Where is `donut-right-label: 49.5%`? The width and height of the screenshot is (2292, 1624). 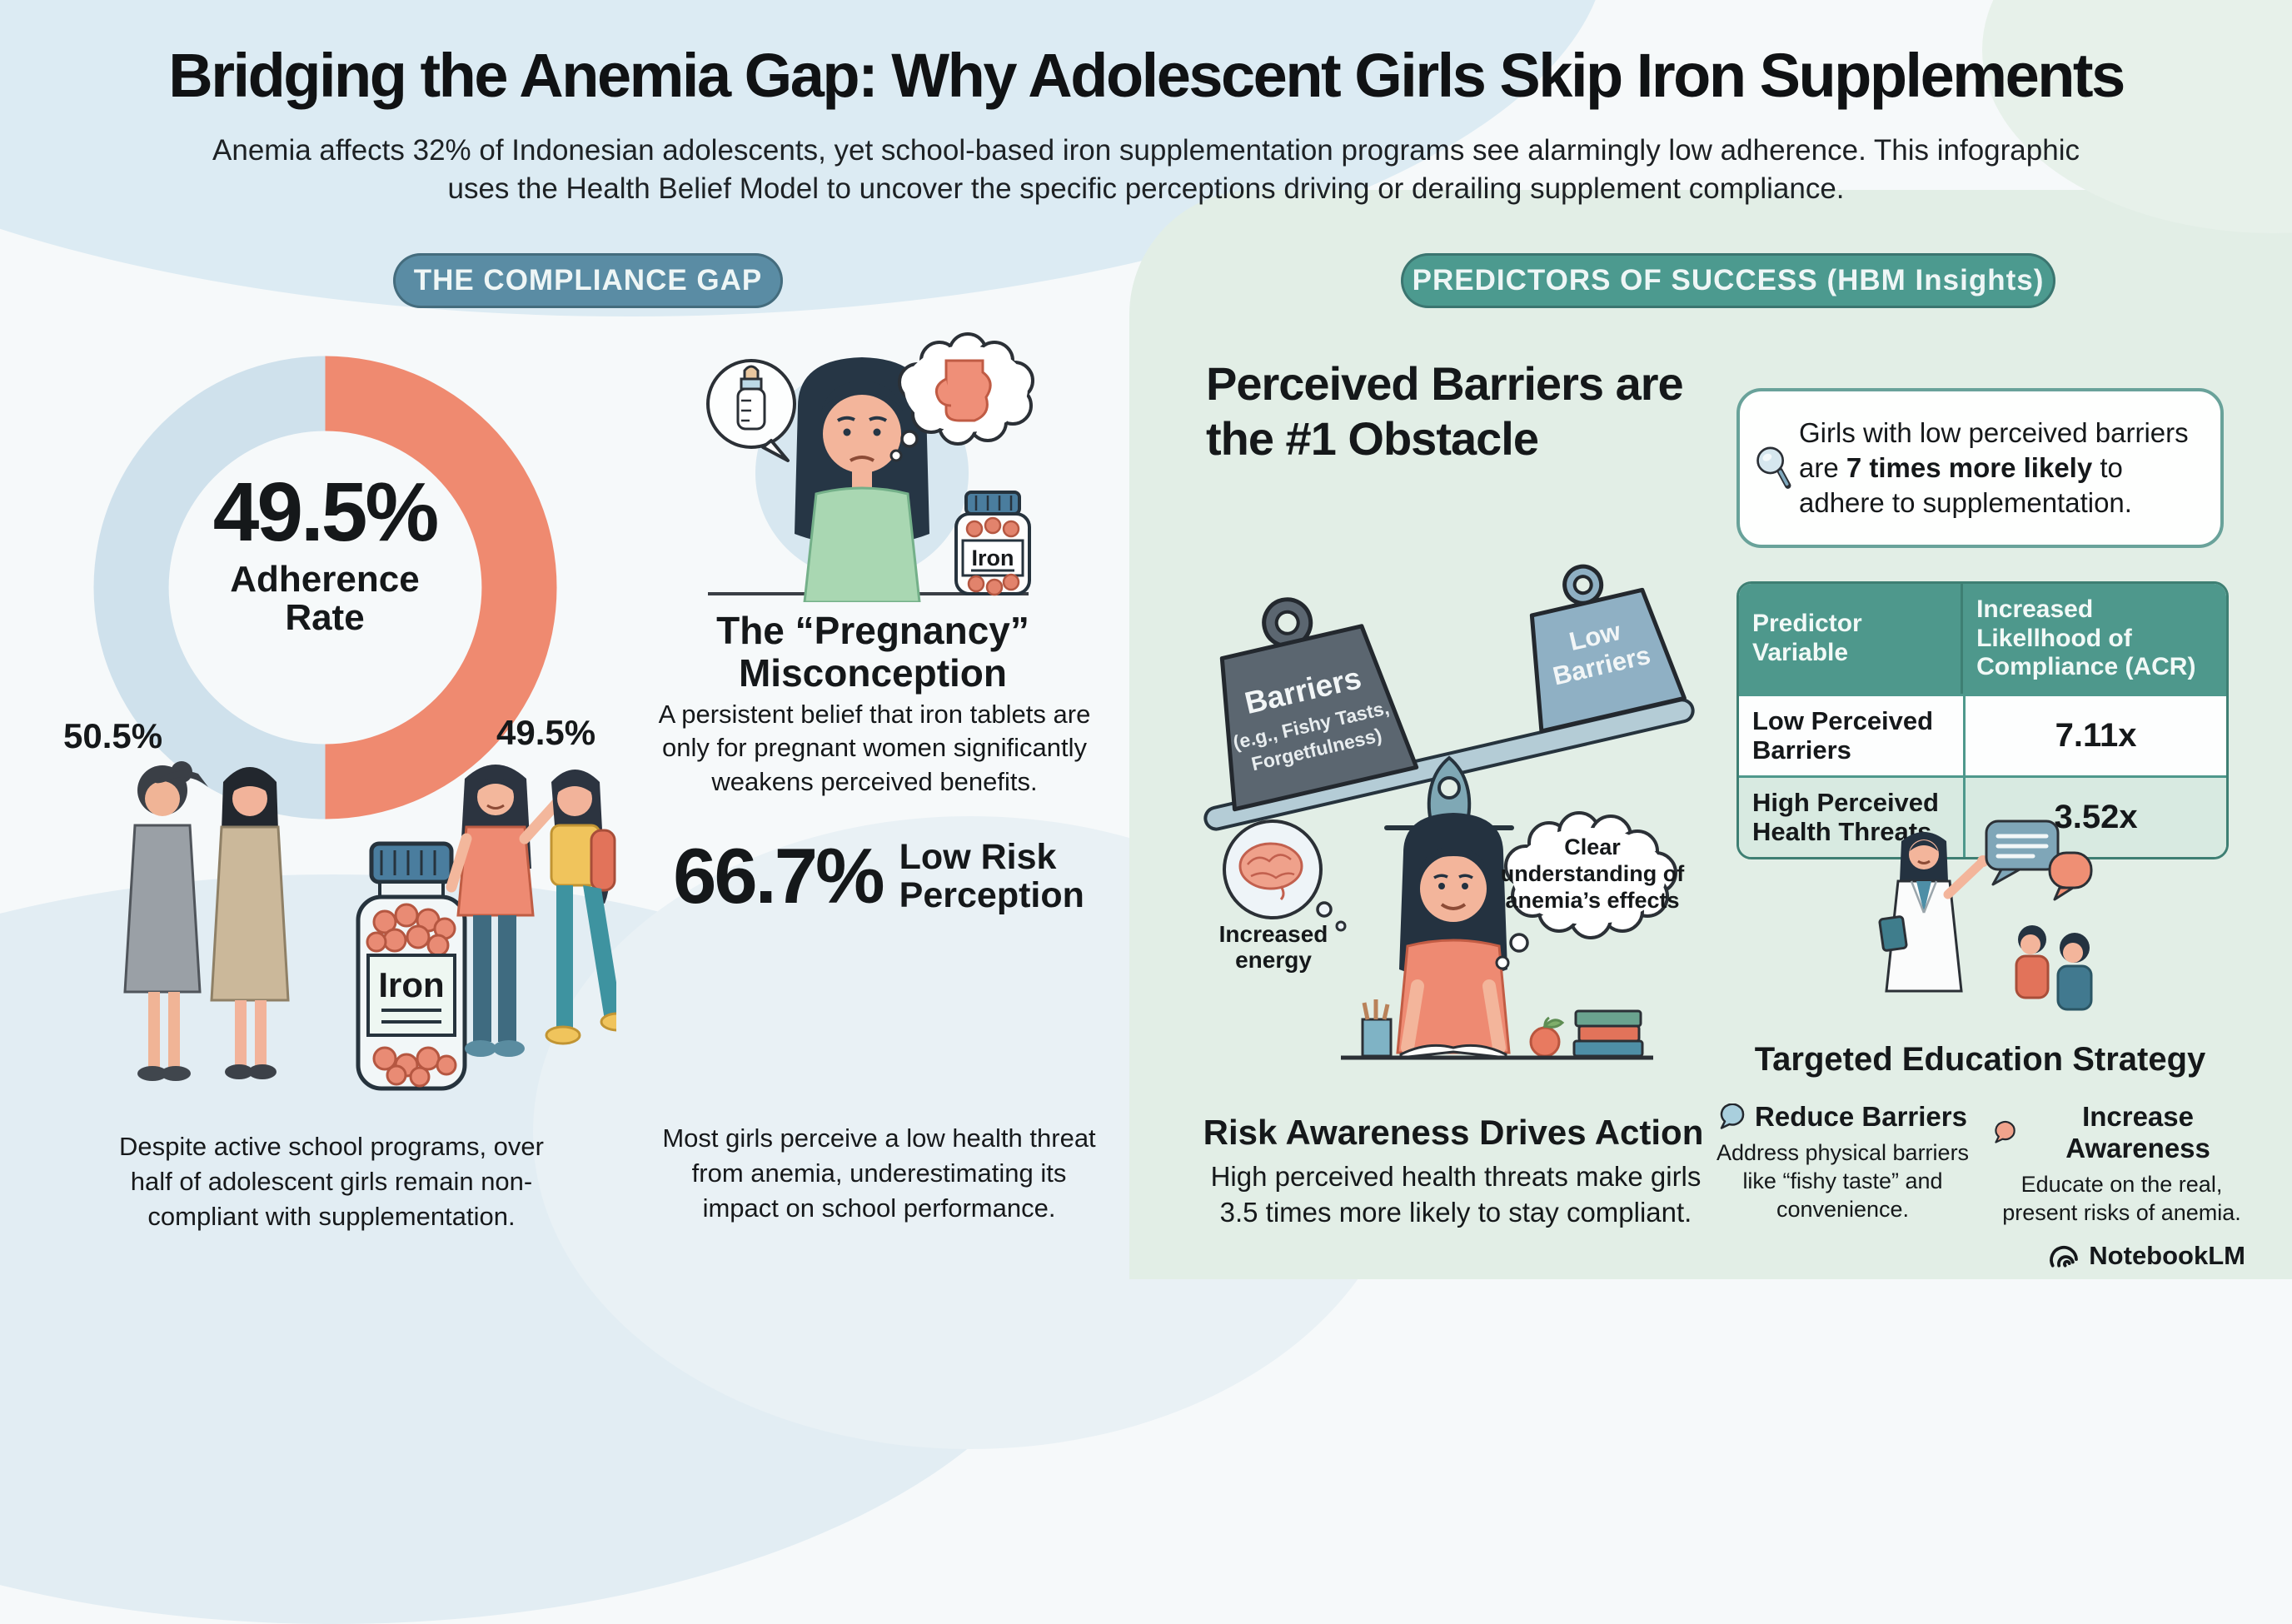
donut-right-label: 49.5% is located at coordinates (546, 733).